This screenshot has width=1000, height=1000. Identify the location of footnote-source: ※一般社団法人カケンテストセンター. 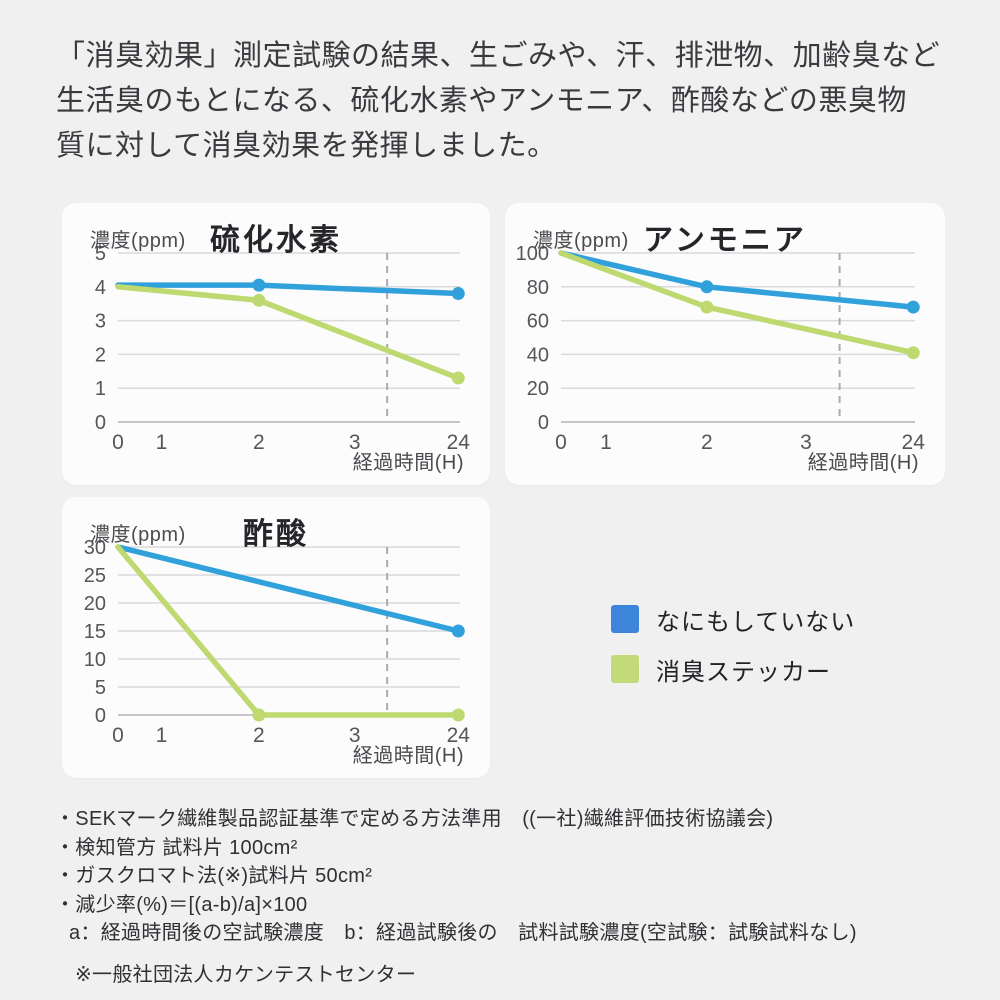
(246, 974).